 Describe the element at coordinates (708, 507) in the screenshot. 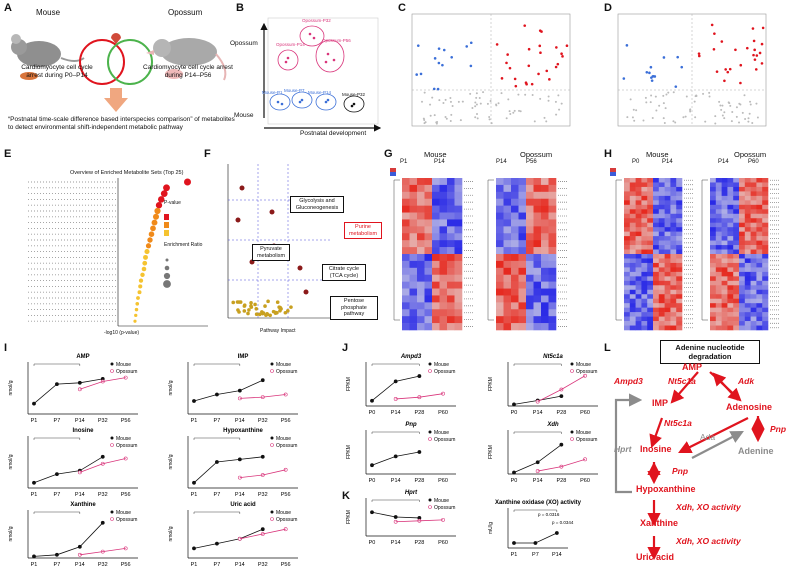

I see `enzyme-xdh-1: Xdh, XO activity` at that location.